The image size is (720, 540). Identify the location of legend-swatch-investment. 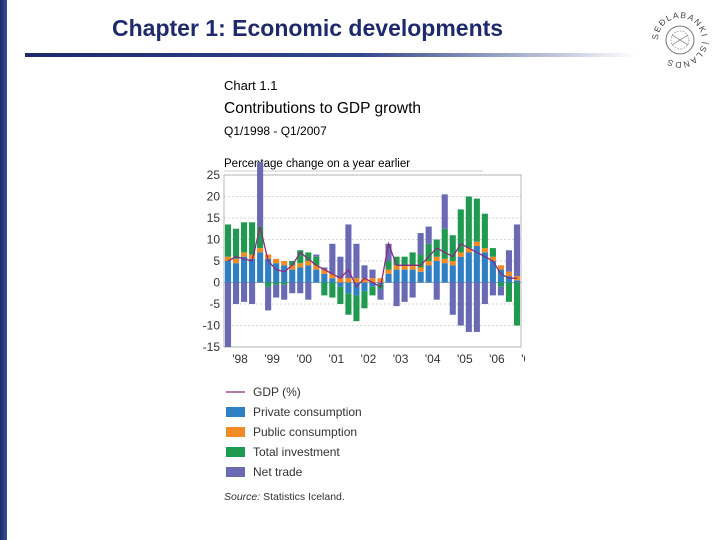
(235, 452).